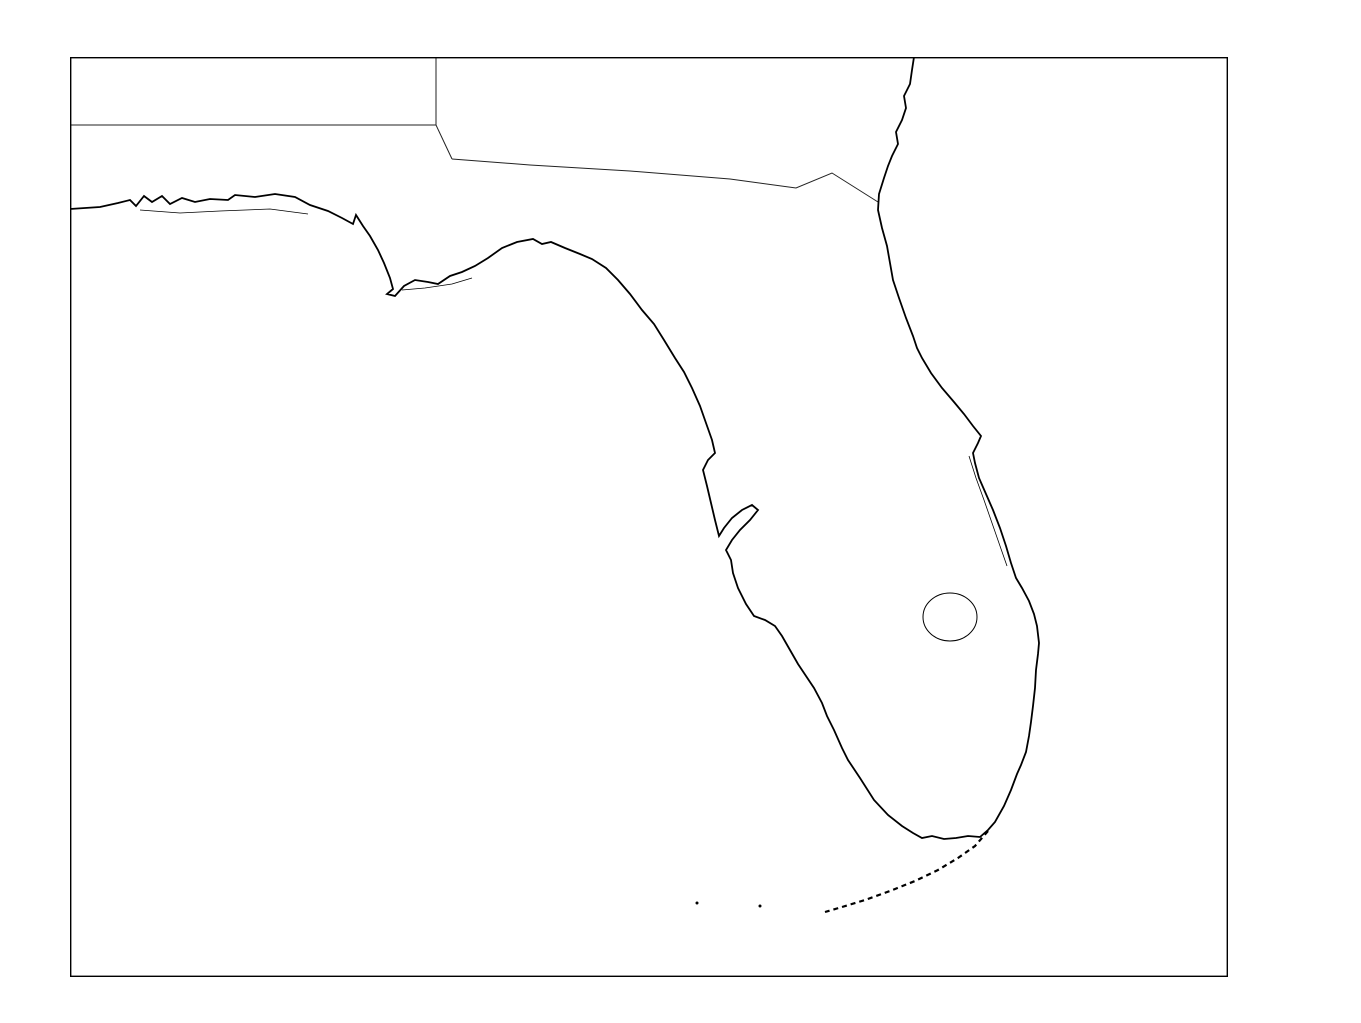 The height and width of the screenshot is (1023, 1361). I want to click on barrier-island-apalachicola, so click(437, 284).